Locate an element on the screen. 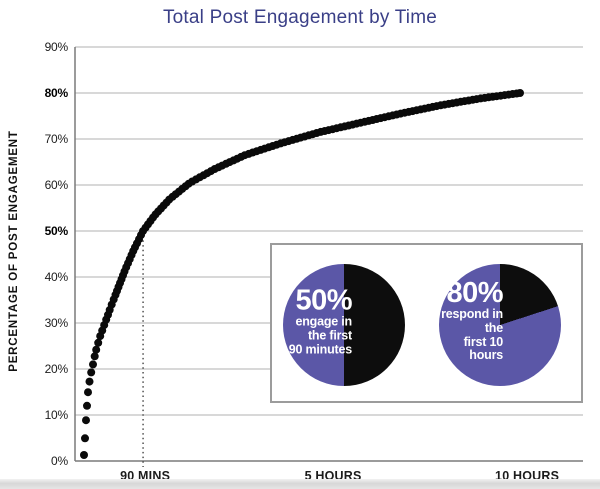  bottom-border-strip is located at coordinates (300, 484).